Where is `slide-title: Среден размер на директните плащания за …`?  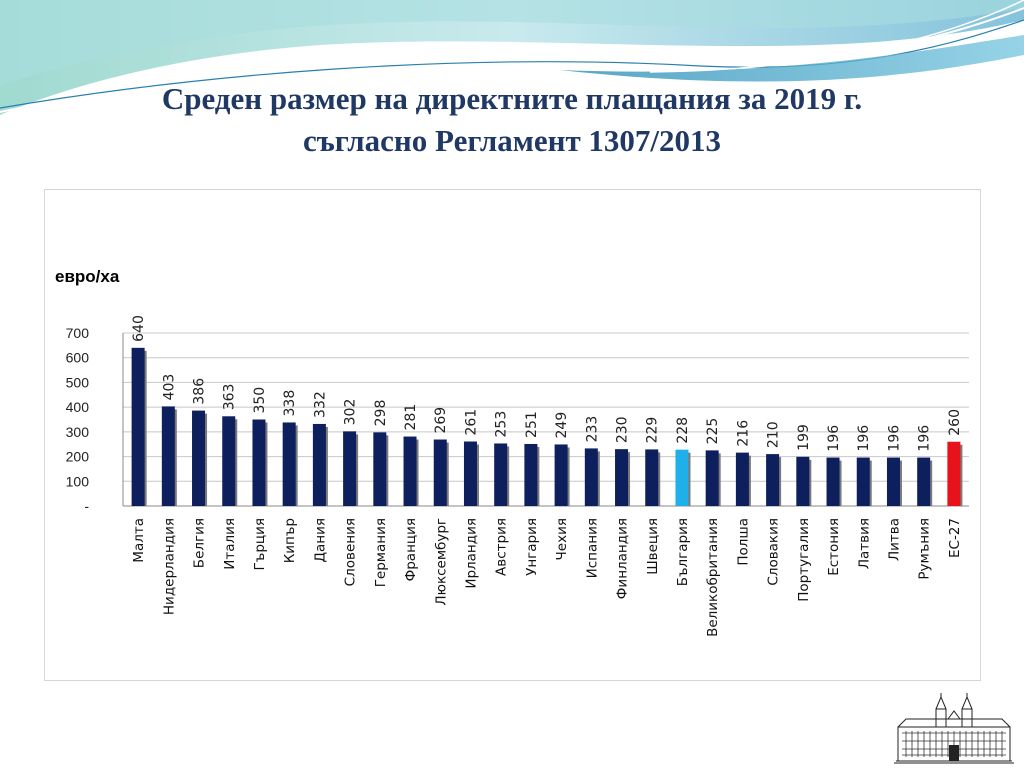
slide-title: Среден размер на директните плащания за … is located at coordinates (512, 120).